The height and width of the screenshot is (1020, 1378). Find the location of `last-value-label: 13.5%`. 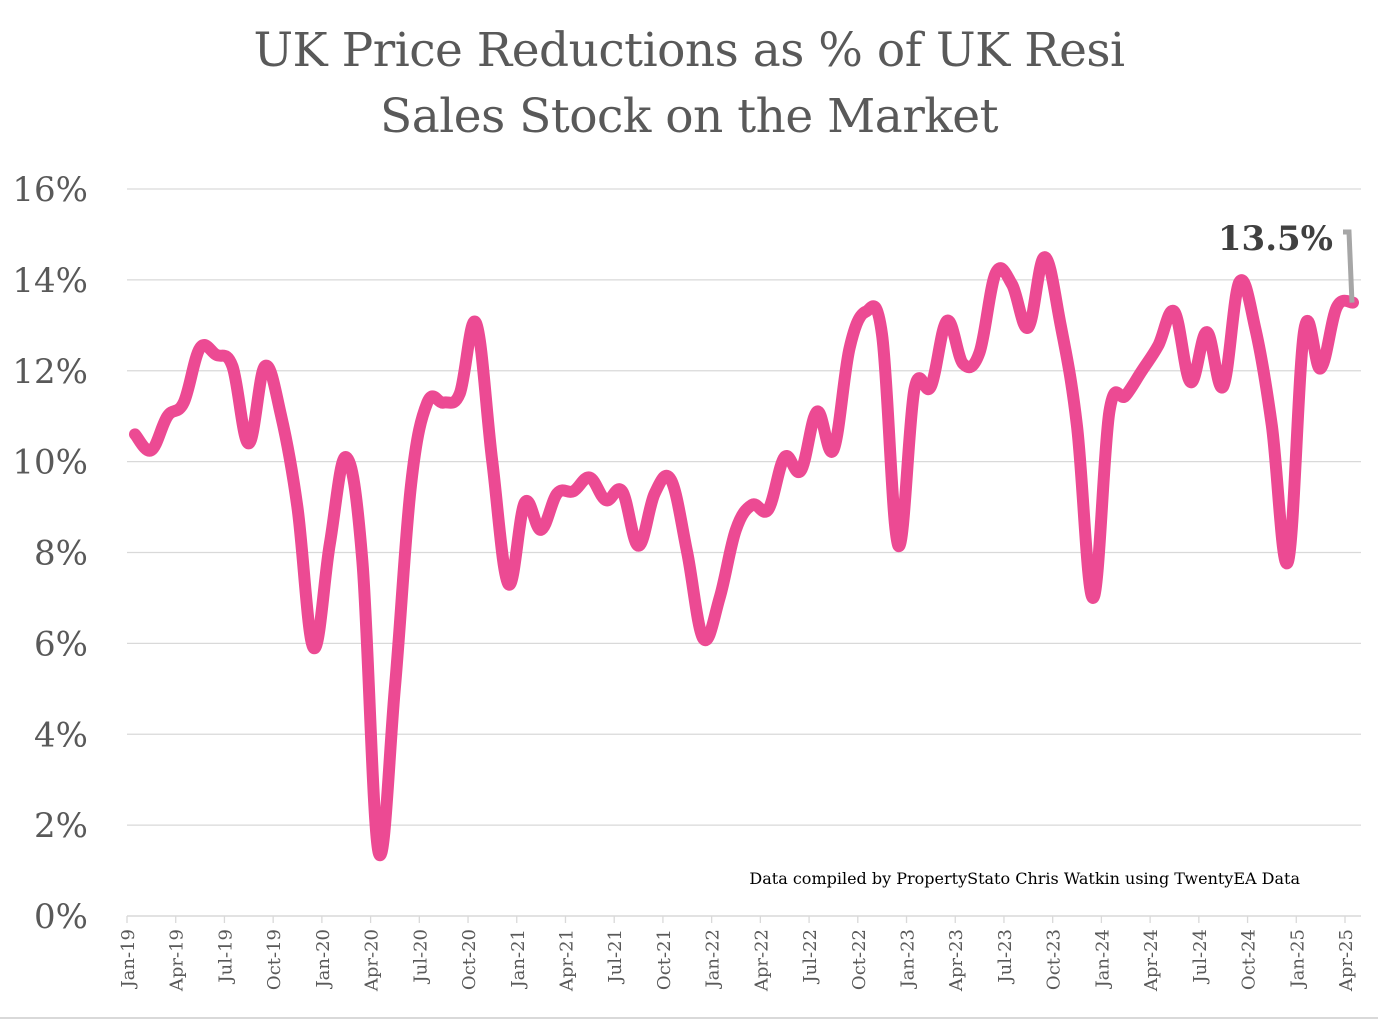

last-value-label: 13.5% is located at coordinates (1275, 239).